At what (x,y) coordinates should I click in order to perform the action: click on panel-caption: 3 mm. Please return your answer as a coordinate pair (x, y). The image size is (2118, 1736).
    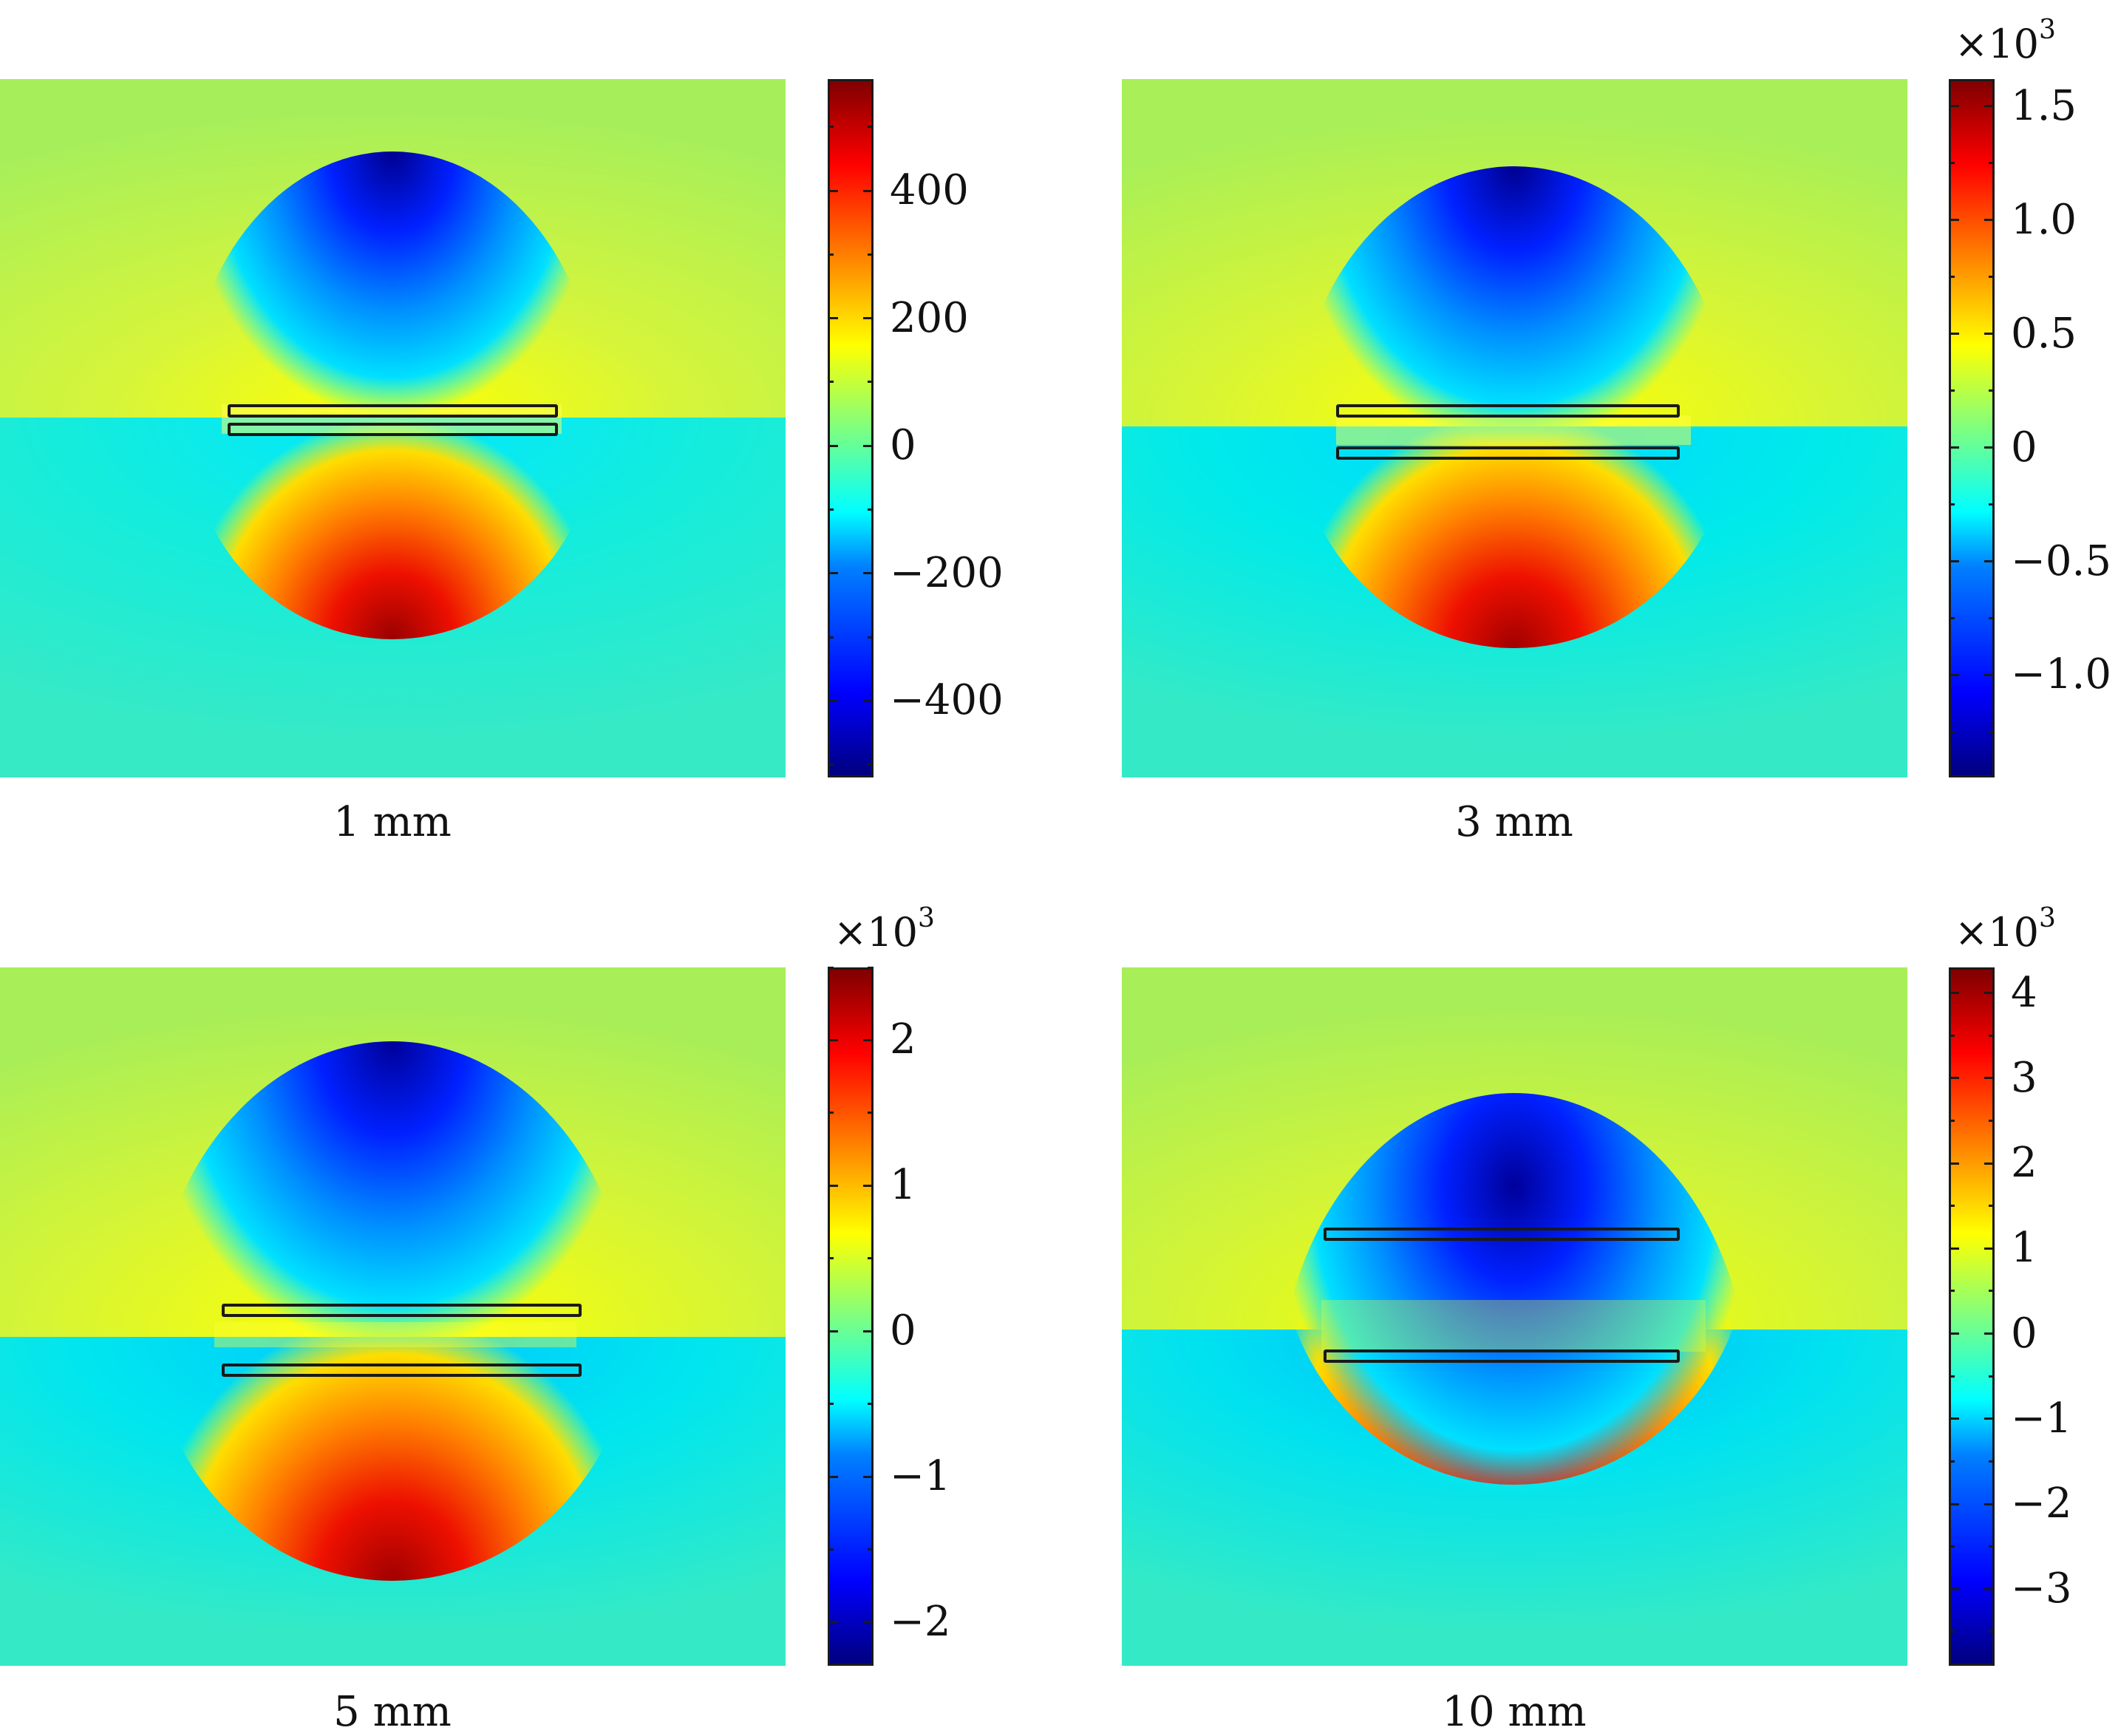
    Looking at the image, I should click on (1514, 822).